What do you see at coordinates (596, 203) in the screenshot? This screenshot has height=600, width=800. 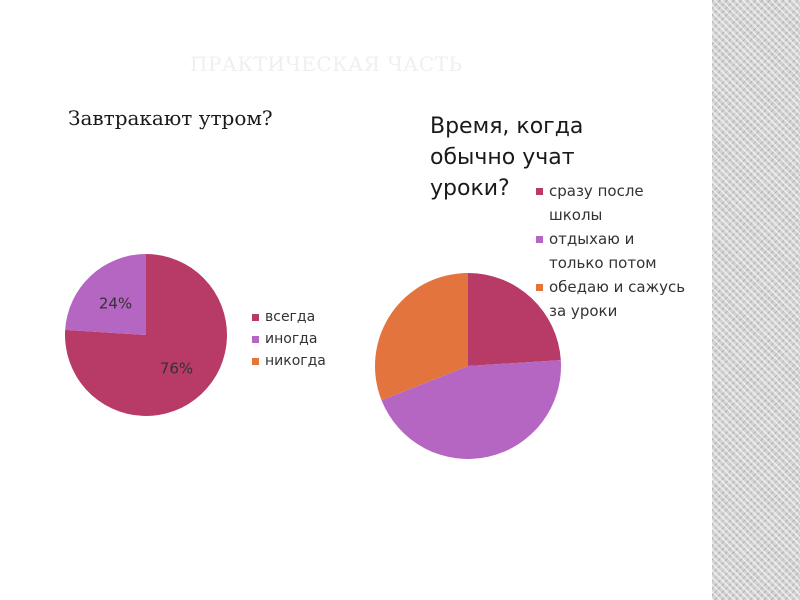 I see `legend-label: сразу после школы` at bounding box center [596, 203].